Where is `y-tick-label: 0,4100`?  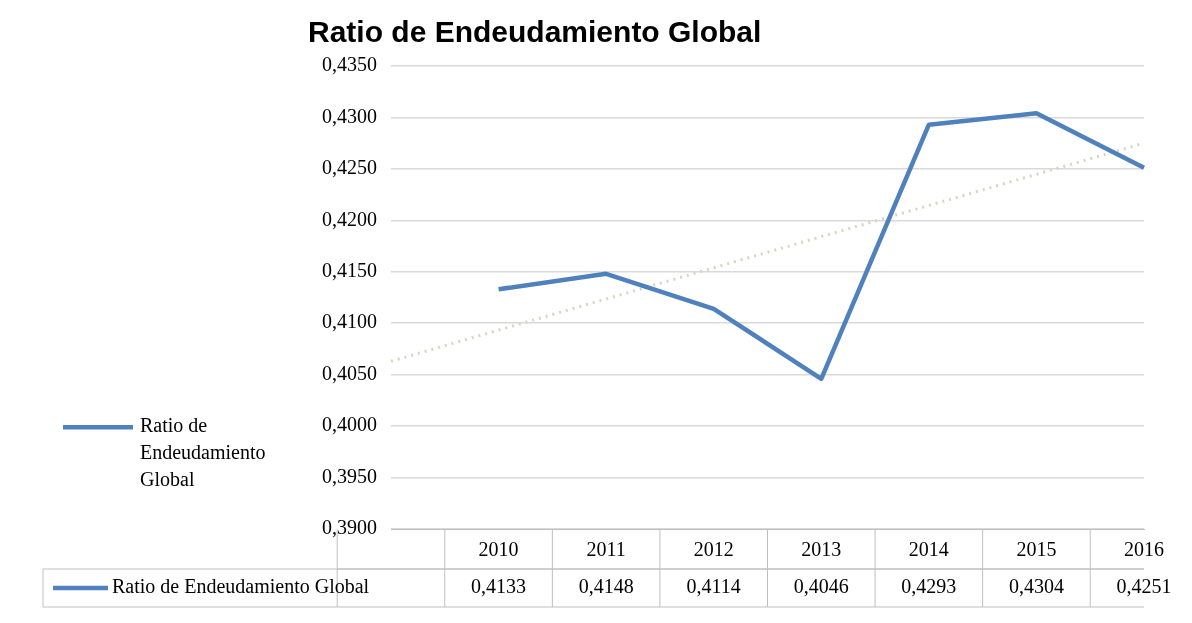 y-tick-label: 0,4100 is located at coordinates (349, 321).